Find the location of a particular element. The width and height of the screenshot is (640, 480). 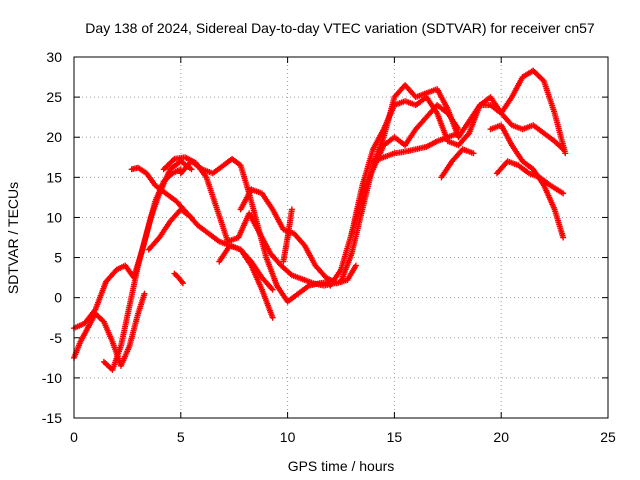

y-tick-label: 0 is located at coordinates (58, 298).